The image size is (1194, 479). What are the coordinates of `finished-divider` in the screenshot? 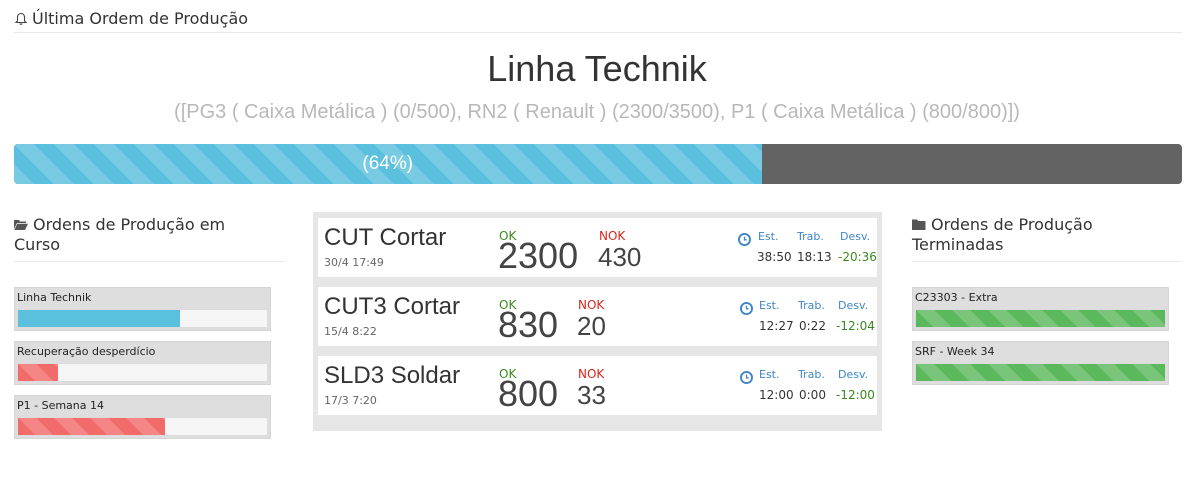 It's located at (1047, 261).